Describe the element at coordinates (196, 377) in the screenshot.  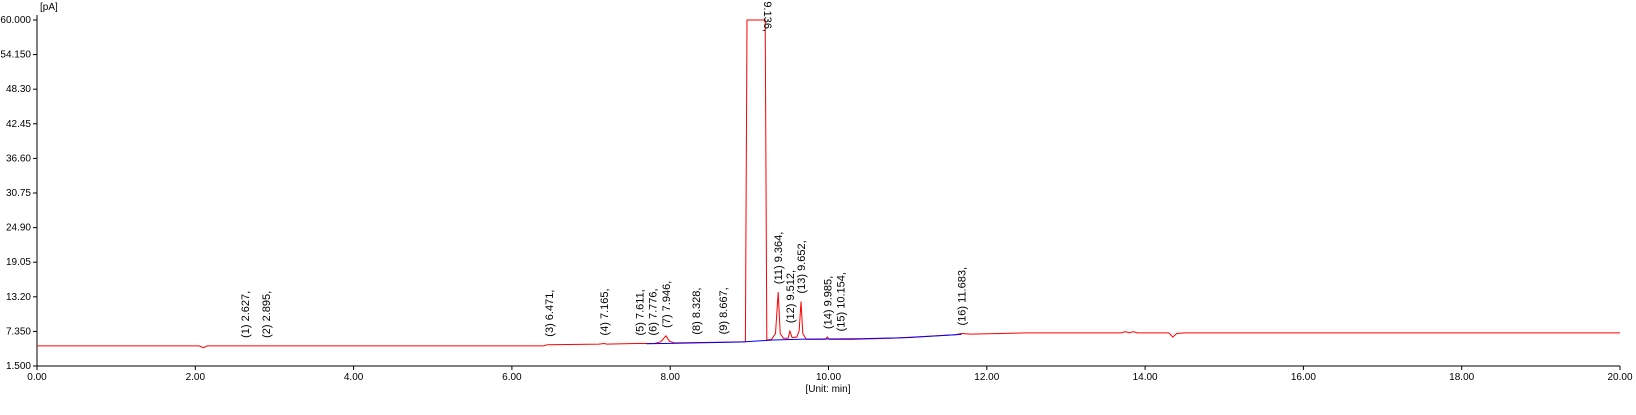
I see `x-tick-label: 2.00` at that location.